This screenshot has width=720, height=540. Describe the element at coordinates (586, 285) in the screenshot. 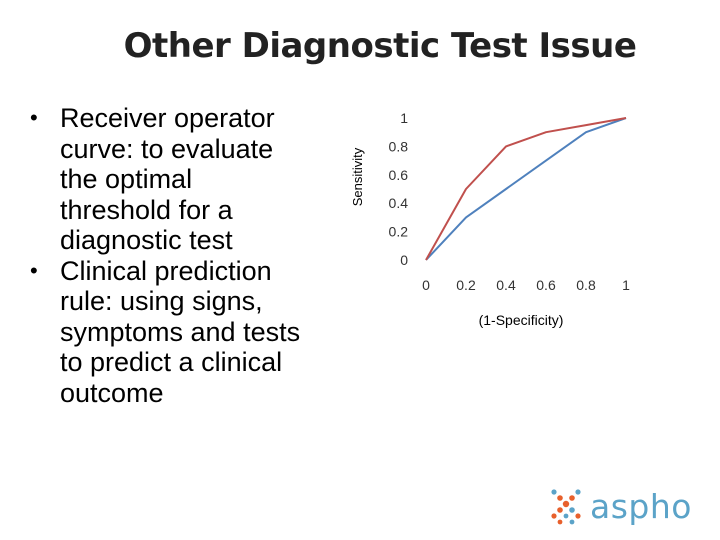

I see `x-tick-label: 0.8` at that location.